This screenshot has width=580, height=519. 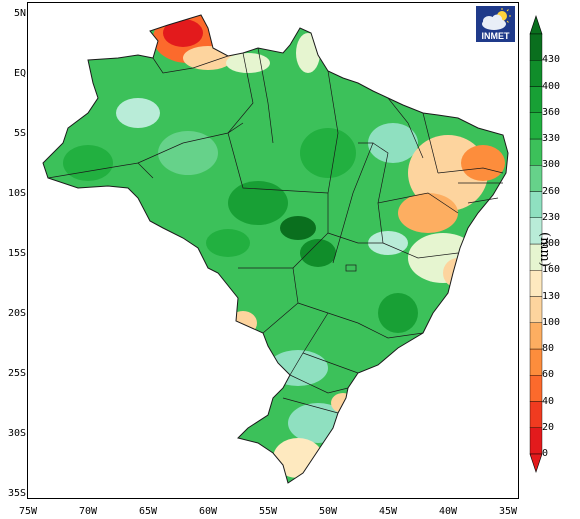 I want to click on lat-label: 15S, so click(x=16, y=253).